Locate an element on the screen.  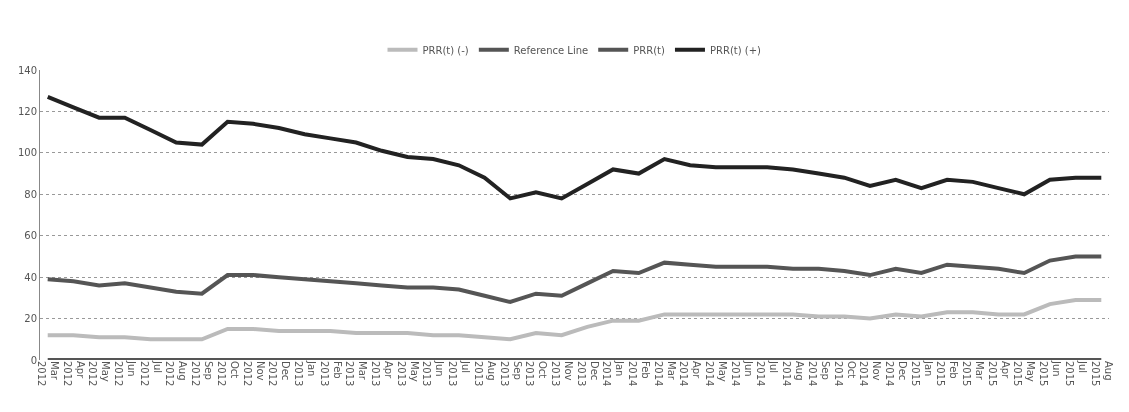
x-tick-label: Jun 2012 is located at coordinates (125, 373).